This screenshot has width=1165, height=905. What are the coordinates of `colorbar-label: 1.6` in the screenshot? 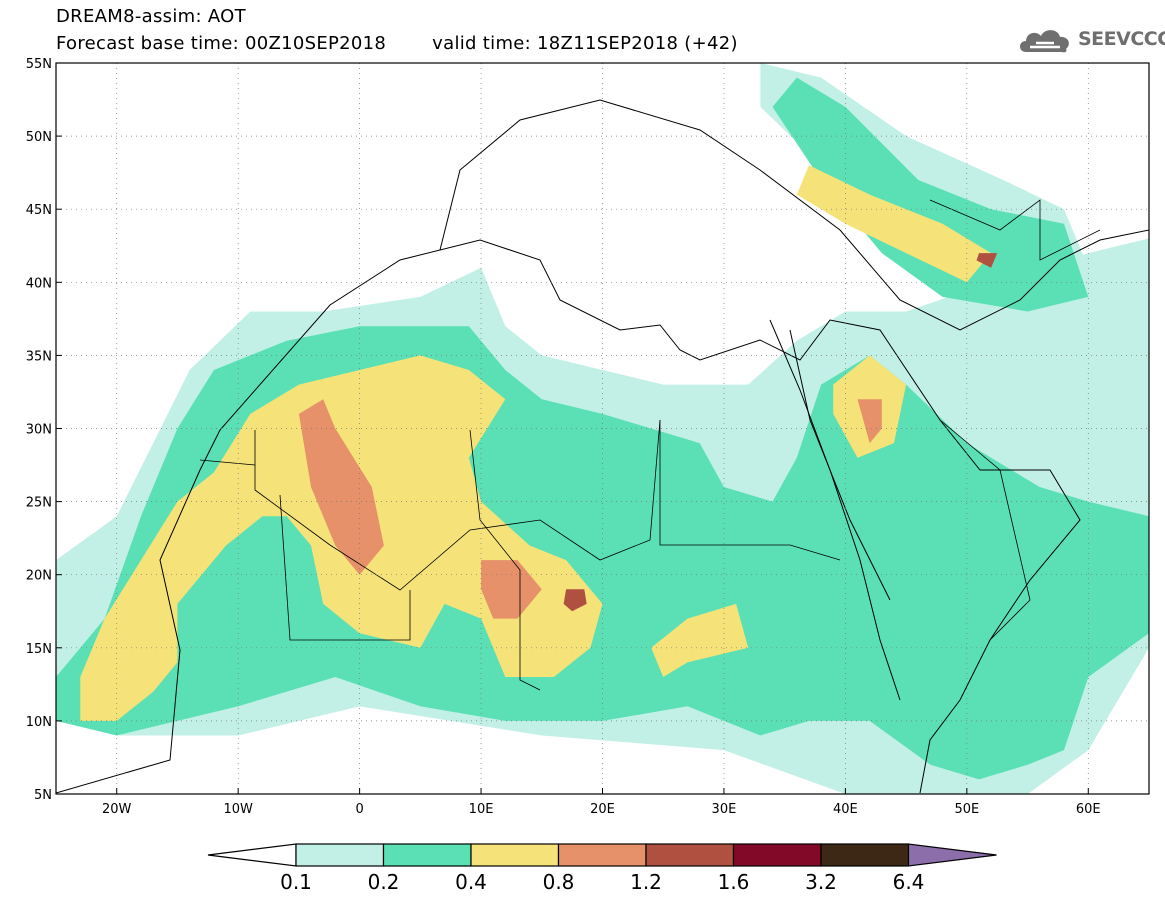 It's located at (734, 882).